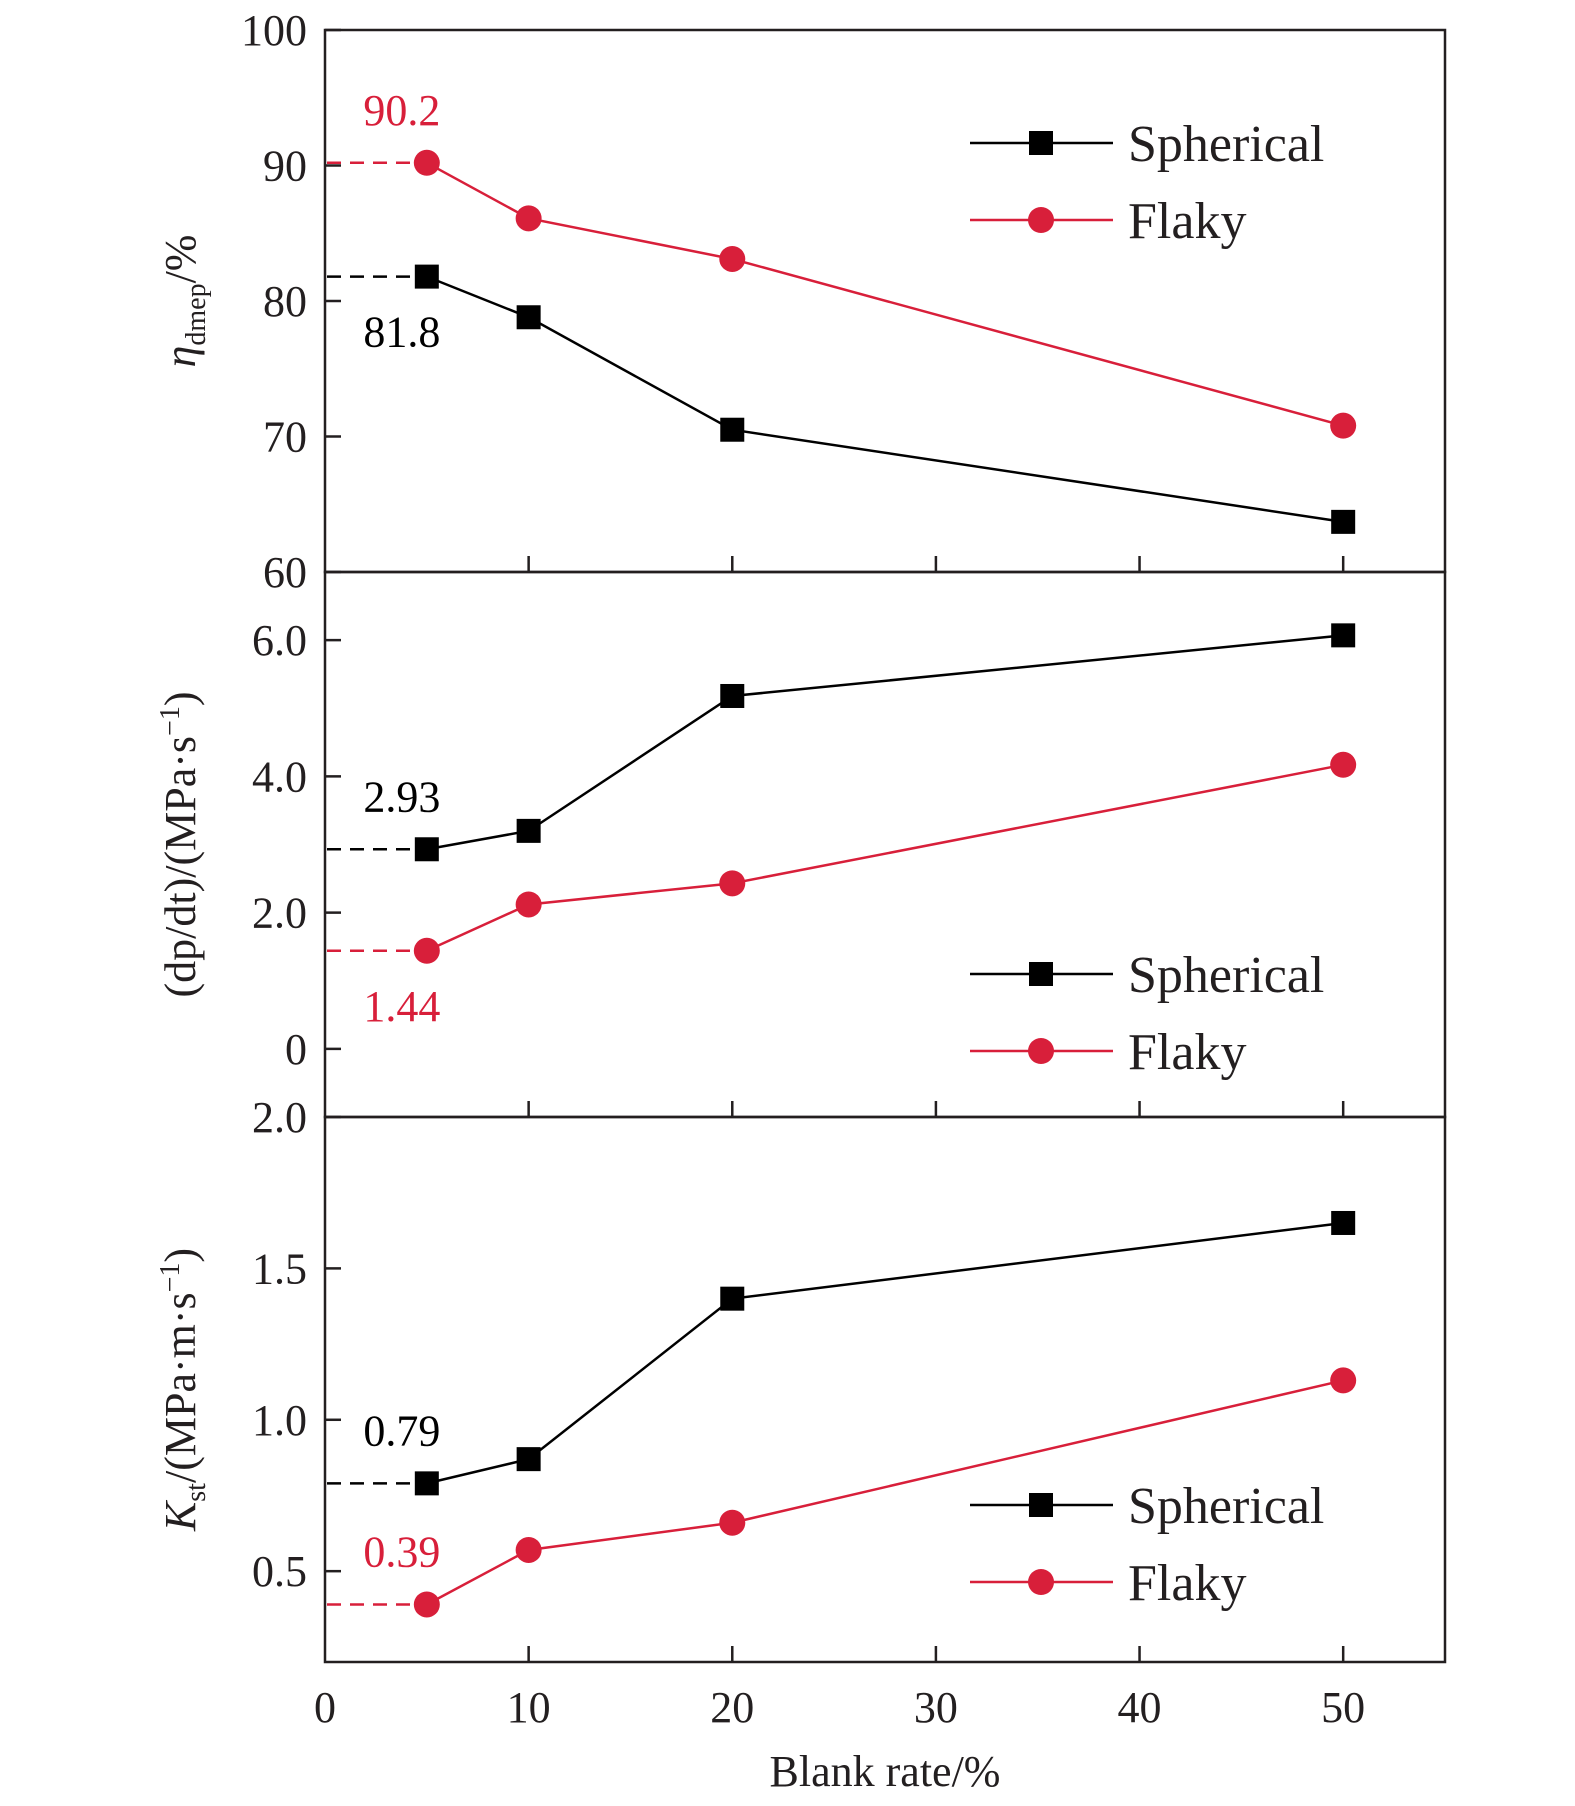 The image size is (1575, 1806). What do you see at coordinates (196, 314) in the screenshot?
I see `y-label-subscript: dmep` at bounding box center [196, 314].